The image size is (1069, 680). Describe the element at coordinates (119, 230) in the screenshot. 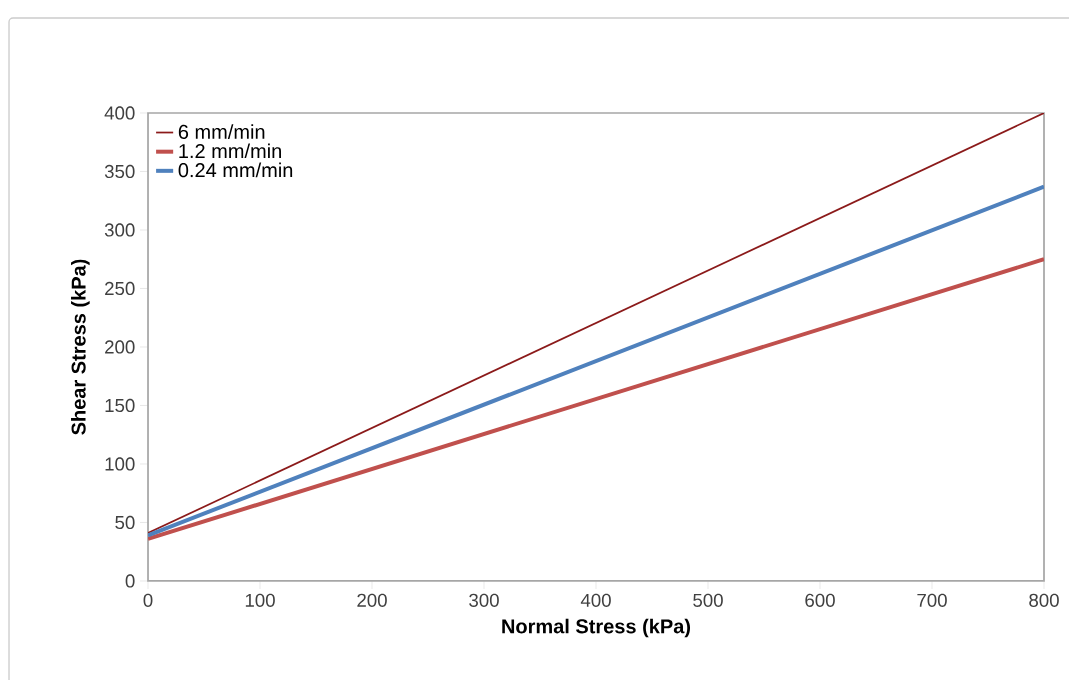

I see `y-tick-label: 300` at that location.